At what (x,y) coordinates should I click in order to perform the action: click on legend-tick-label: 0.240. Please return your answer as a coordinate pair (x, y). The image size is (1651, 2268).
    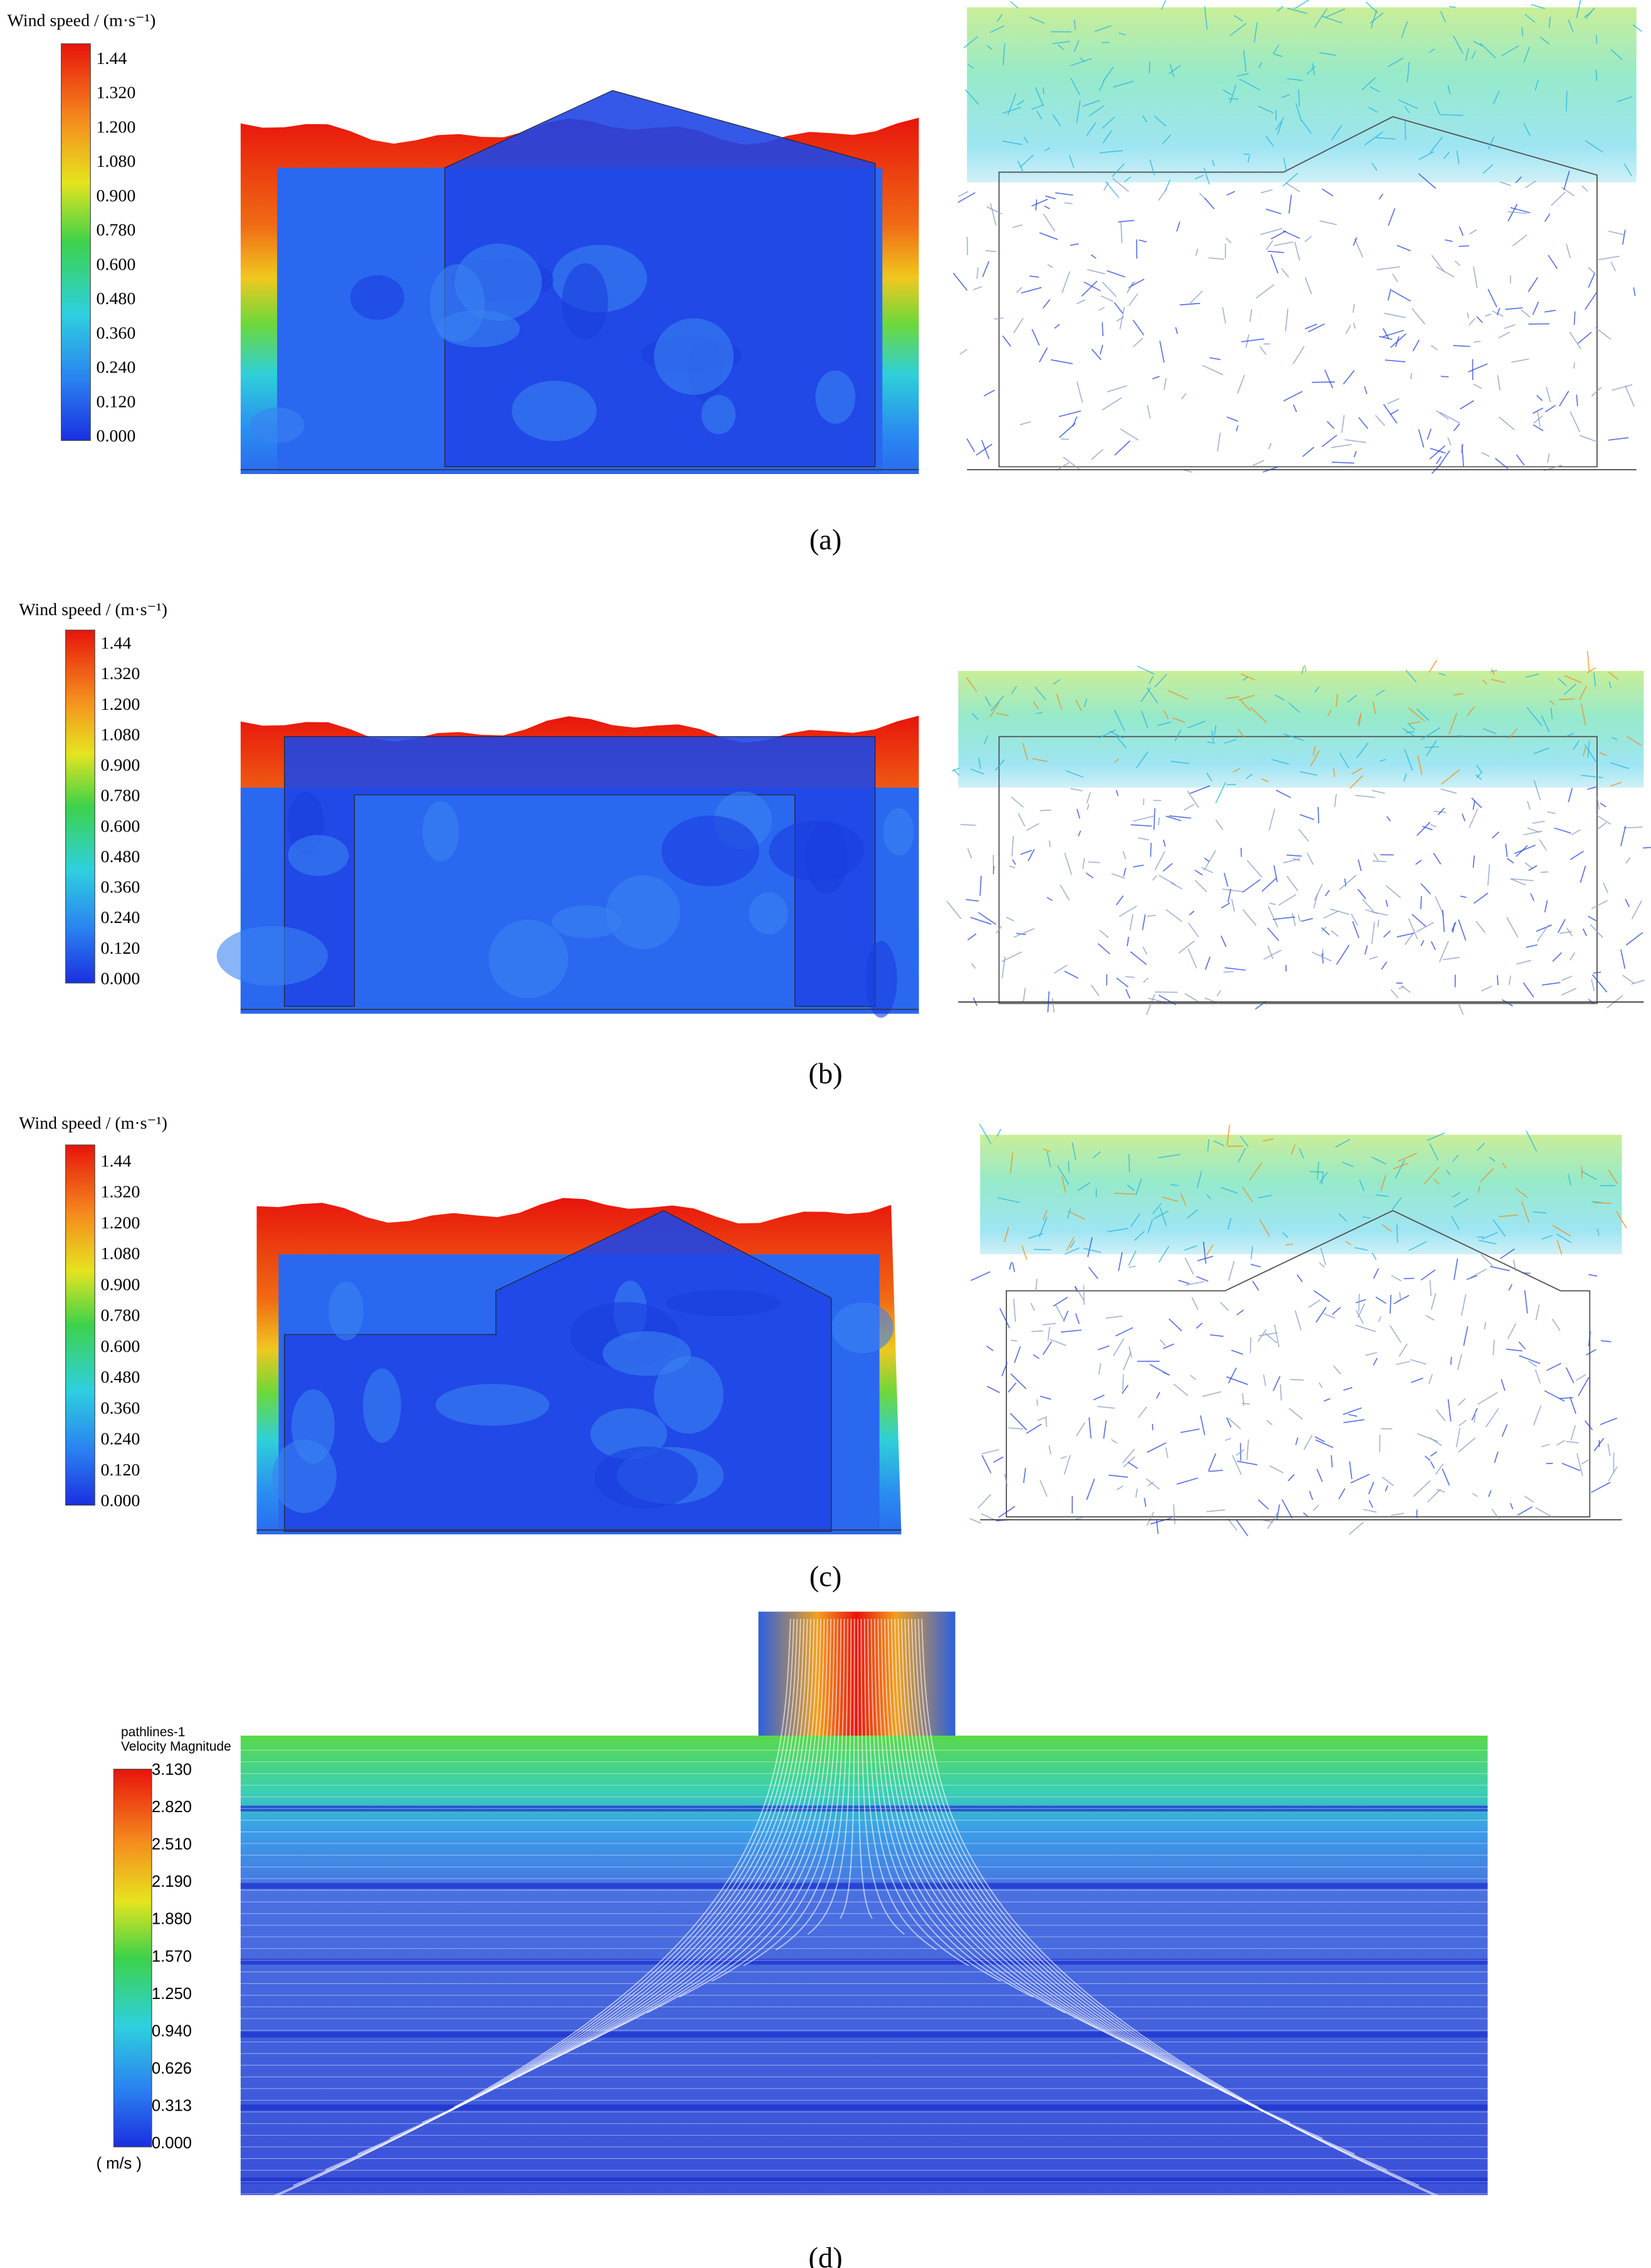
    Looking at the image, I should click on (117, 367).